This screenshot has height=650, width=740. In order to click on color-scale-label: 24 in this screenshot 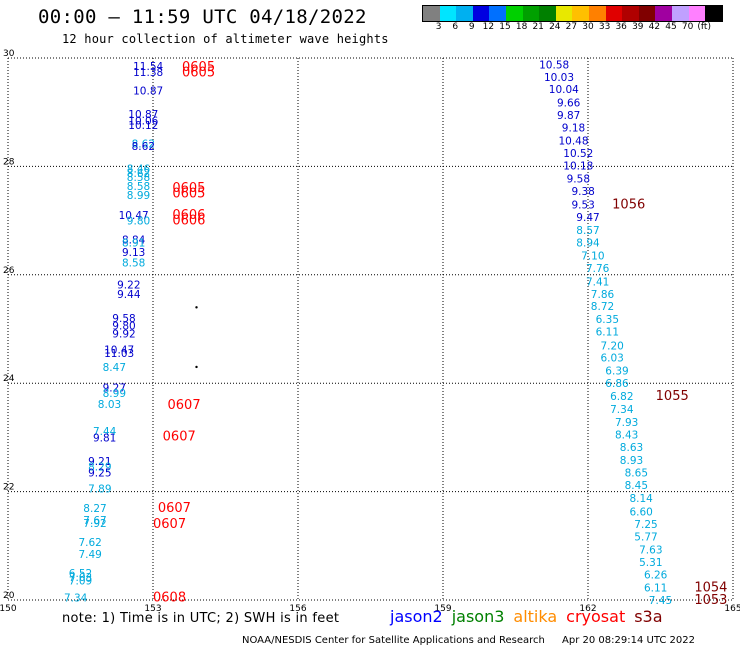, I will do `click(555, 27)`.